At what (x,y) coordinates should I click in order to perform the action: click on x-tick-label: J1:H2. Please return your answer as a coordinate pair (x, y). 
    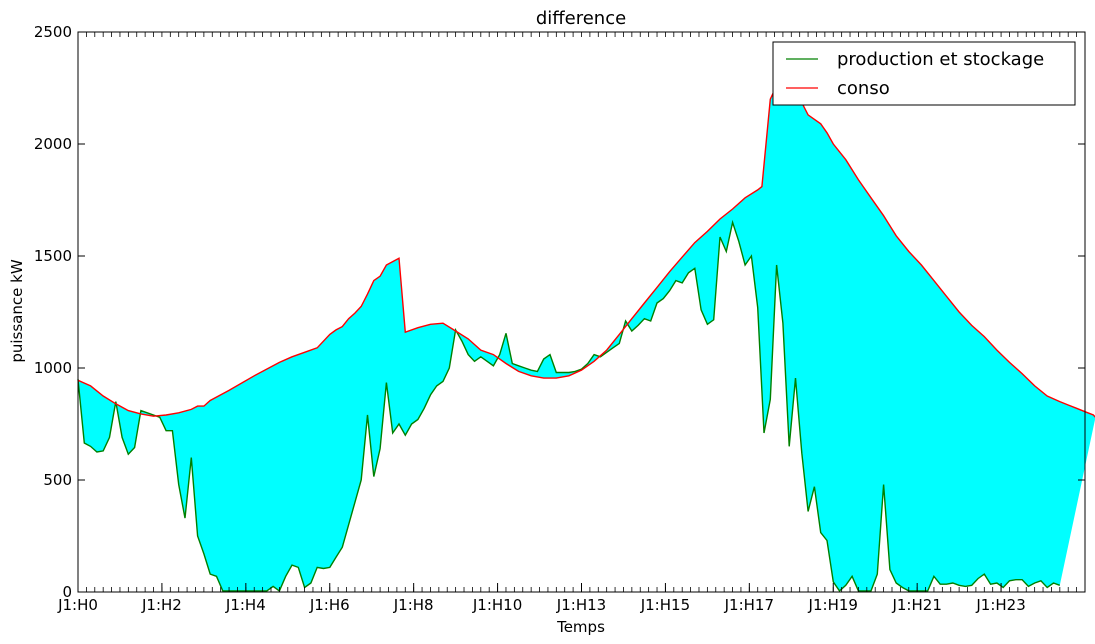
    Looking at the image, I should click on (161, 605).